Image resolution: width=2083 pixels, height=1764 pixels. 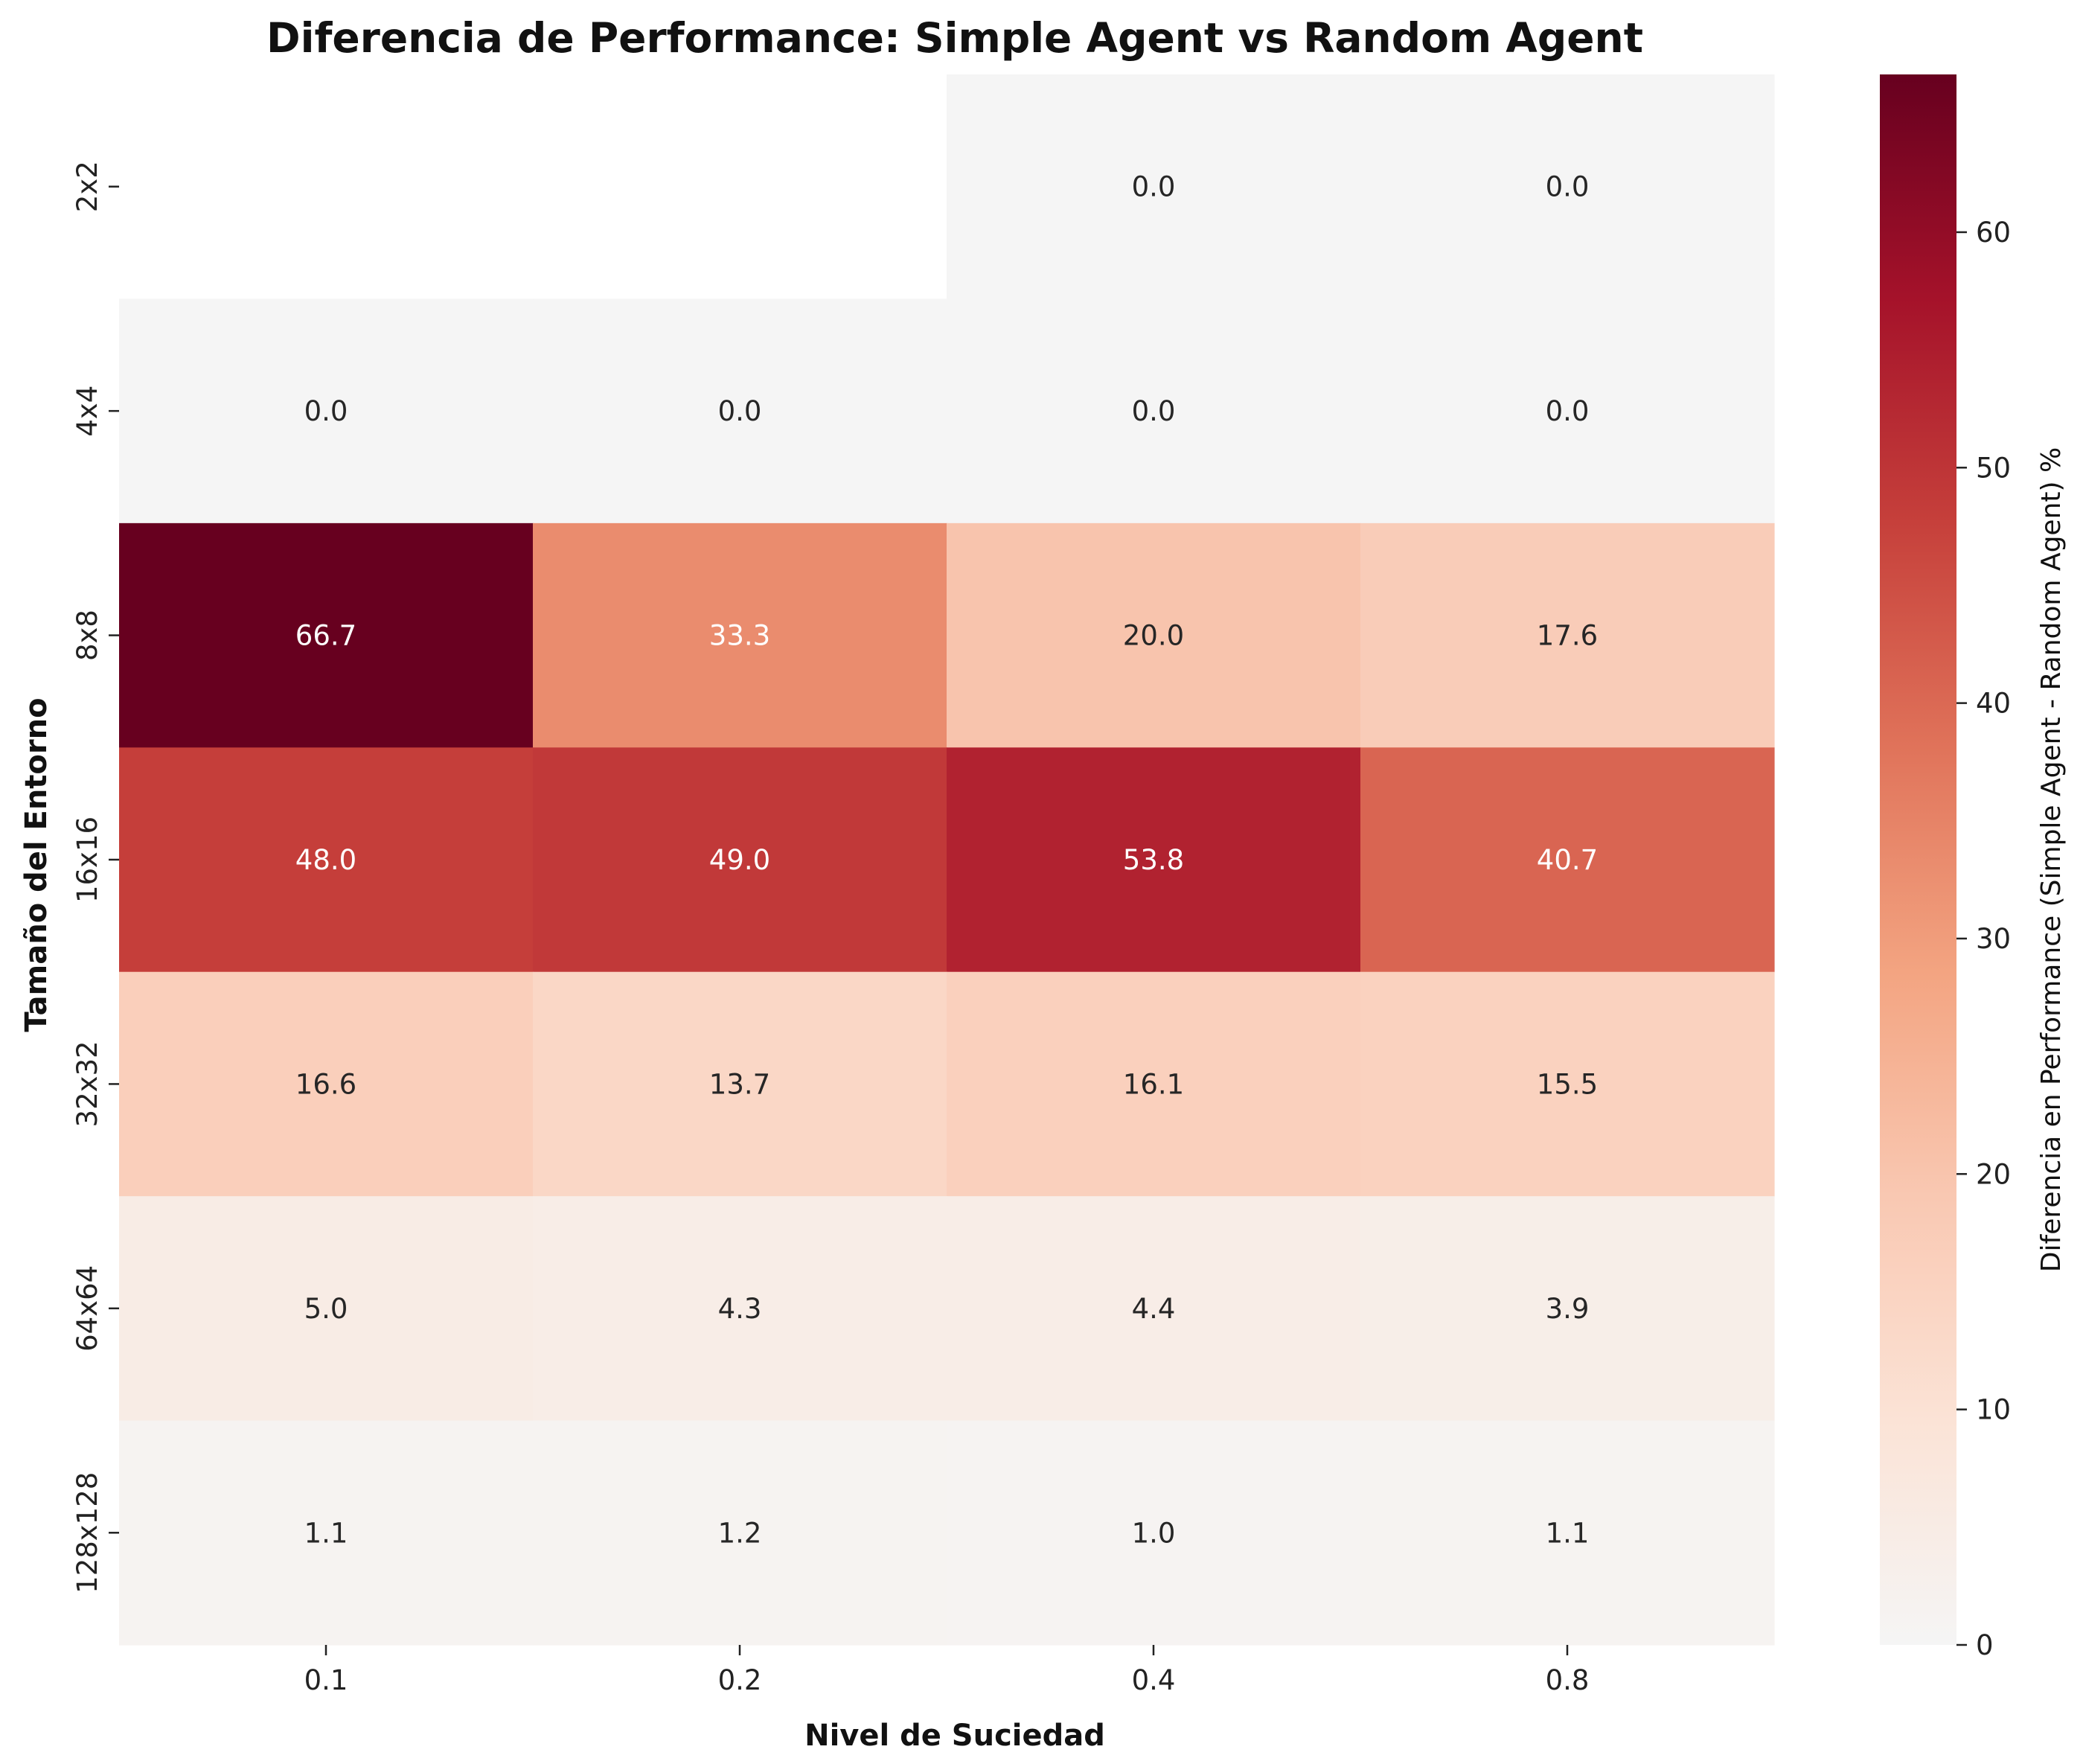 What do you see at coordinates (1993, 1410) in the screenshot?
I see `colorbar-tick-label: 10` at bounding box center [1993, 1410].